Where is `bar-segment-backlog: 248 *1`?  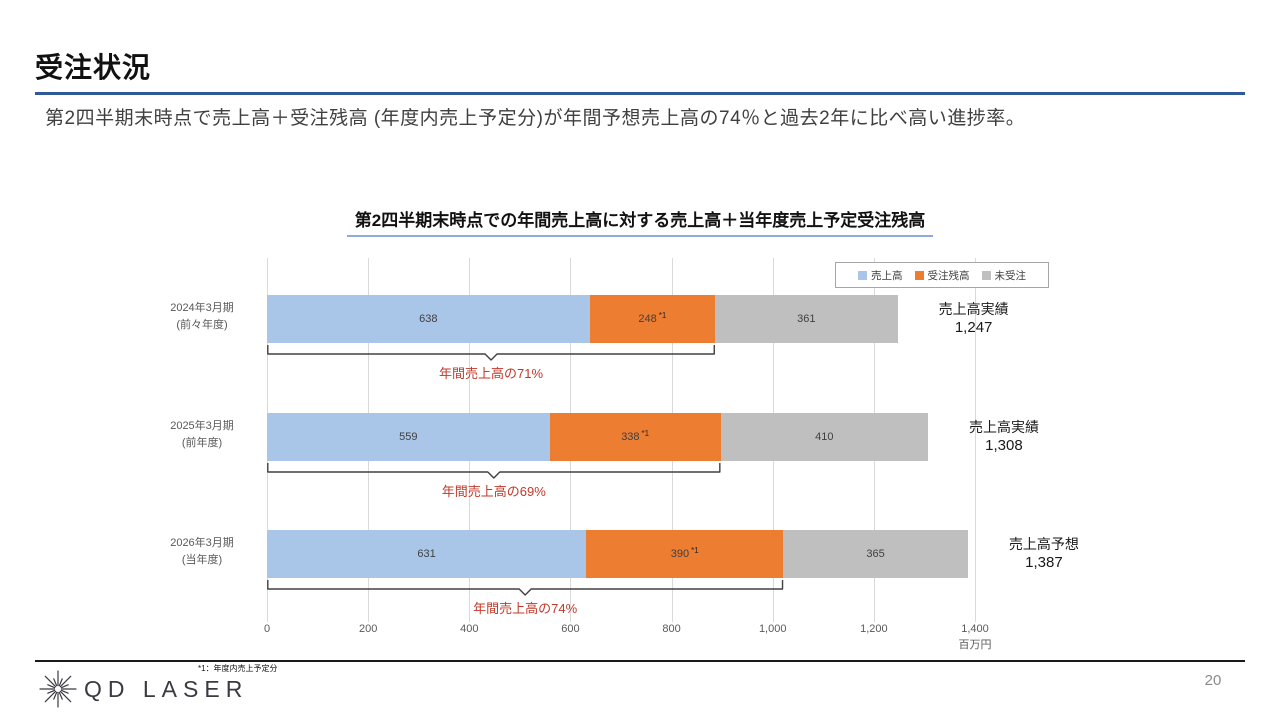
bar-segment-backlog: 248 *1 is located at coordinates (652, 319).